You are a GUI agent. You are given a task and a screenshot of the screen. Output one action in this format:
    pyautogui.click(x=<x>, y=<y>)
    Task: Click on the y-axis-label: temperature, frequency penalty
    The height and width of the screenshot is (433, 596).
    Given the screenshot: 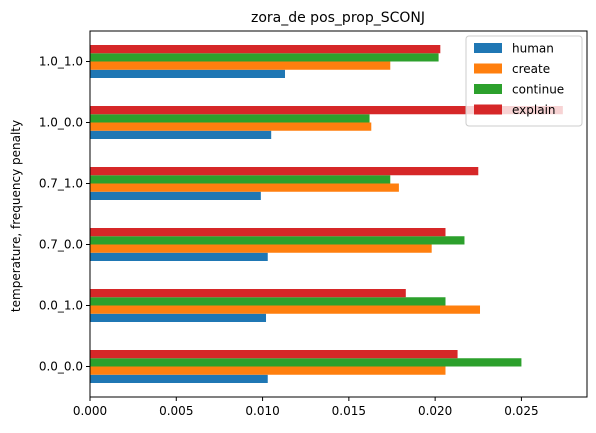 What is the action you would take?
    pyautogui.click(x=16, y=216)
    